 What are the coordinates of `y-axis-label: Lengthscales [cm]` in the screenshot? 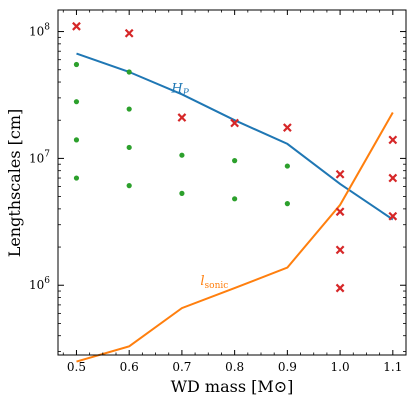 It's located at (14, 183).